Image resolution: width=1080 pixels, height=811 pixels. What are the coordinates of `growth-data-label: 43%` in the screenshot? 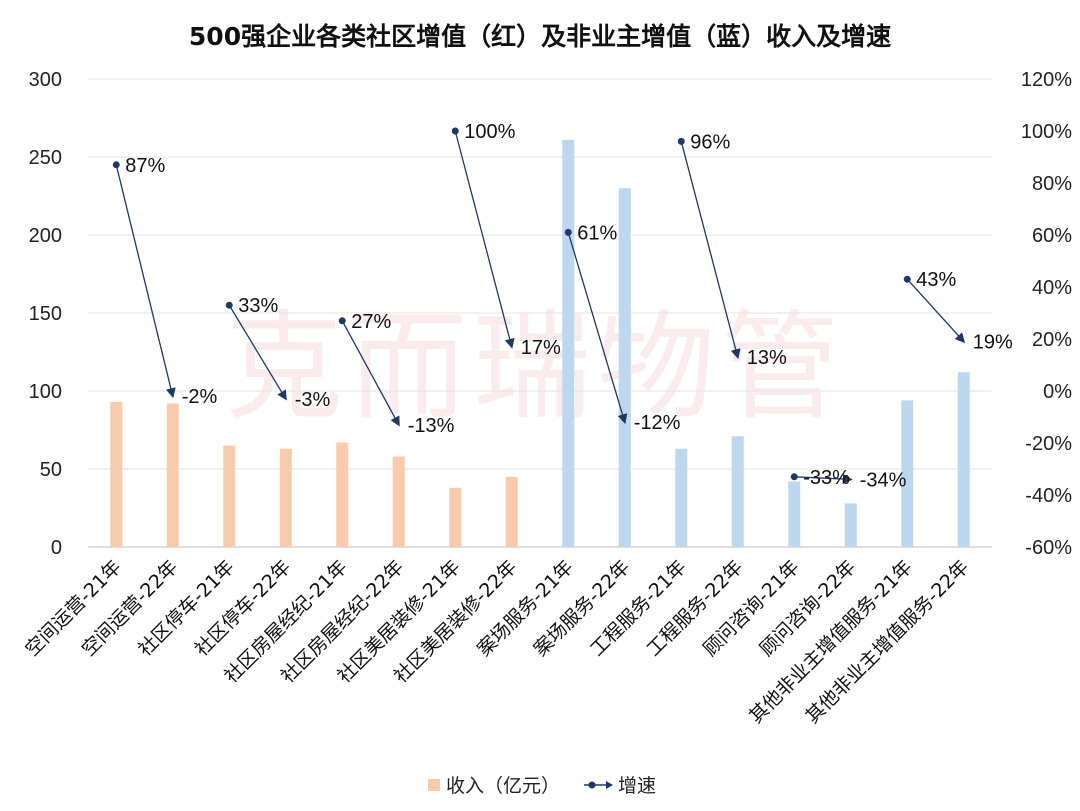 It's located at (936, 280).